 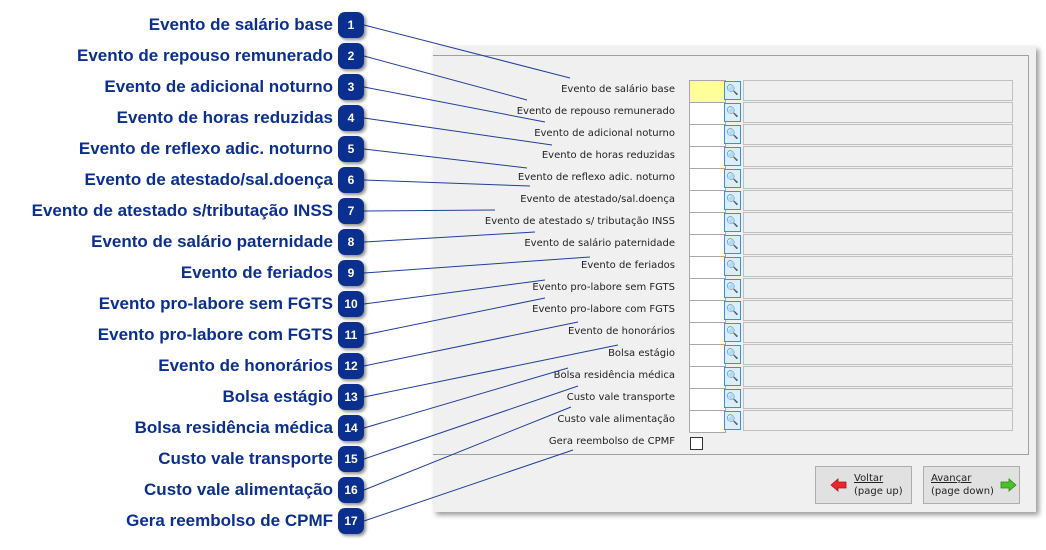 I want to click on callout-label: Evento de horas reduzidas, so click(x=224, y=117).